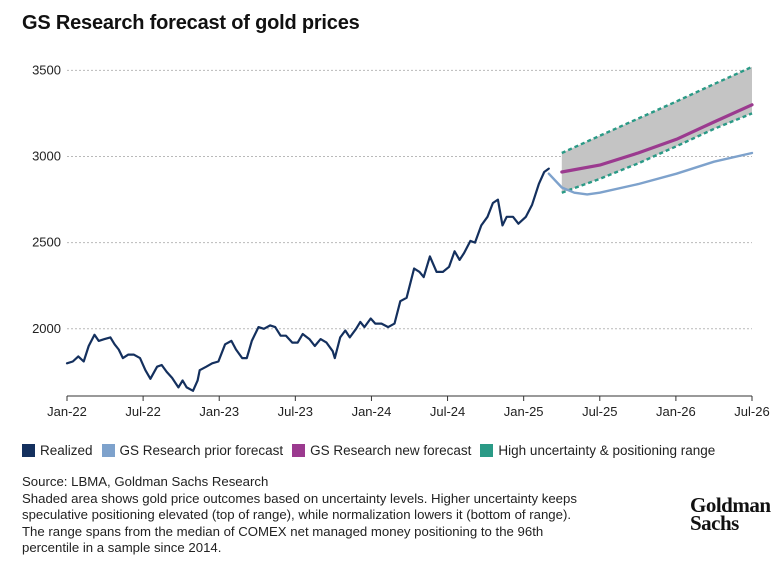  I want to click on new-forecast-line, so click(657, 138).